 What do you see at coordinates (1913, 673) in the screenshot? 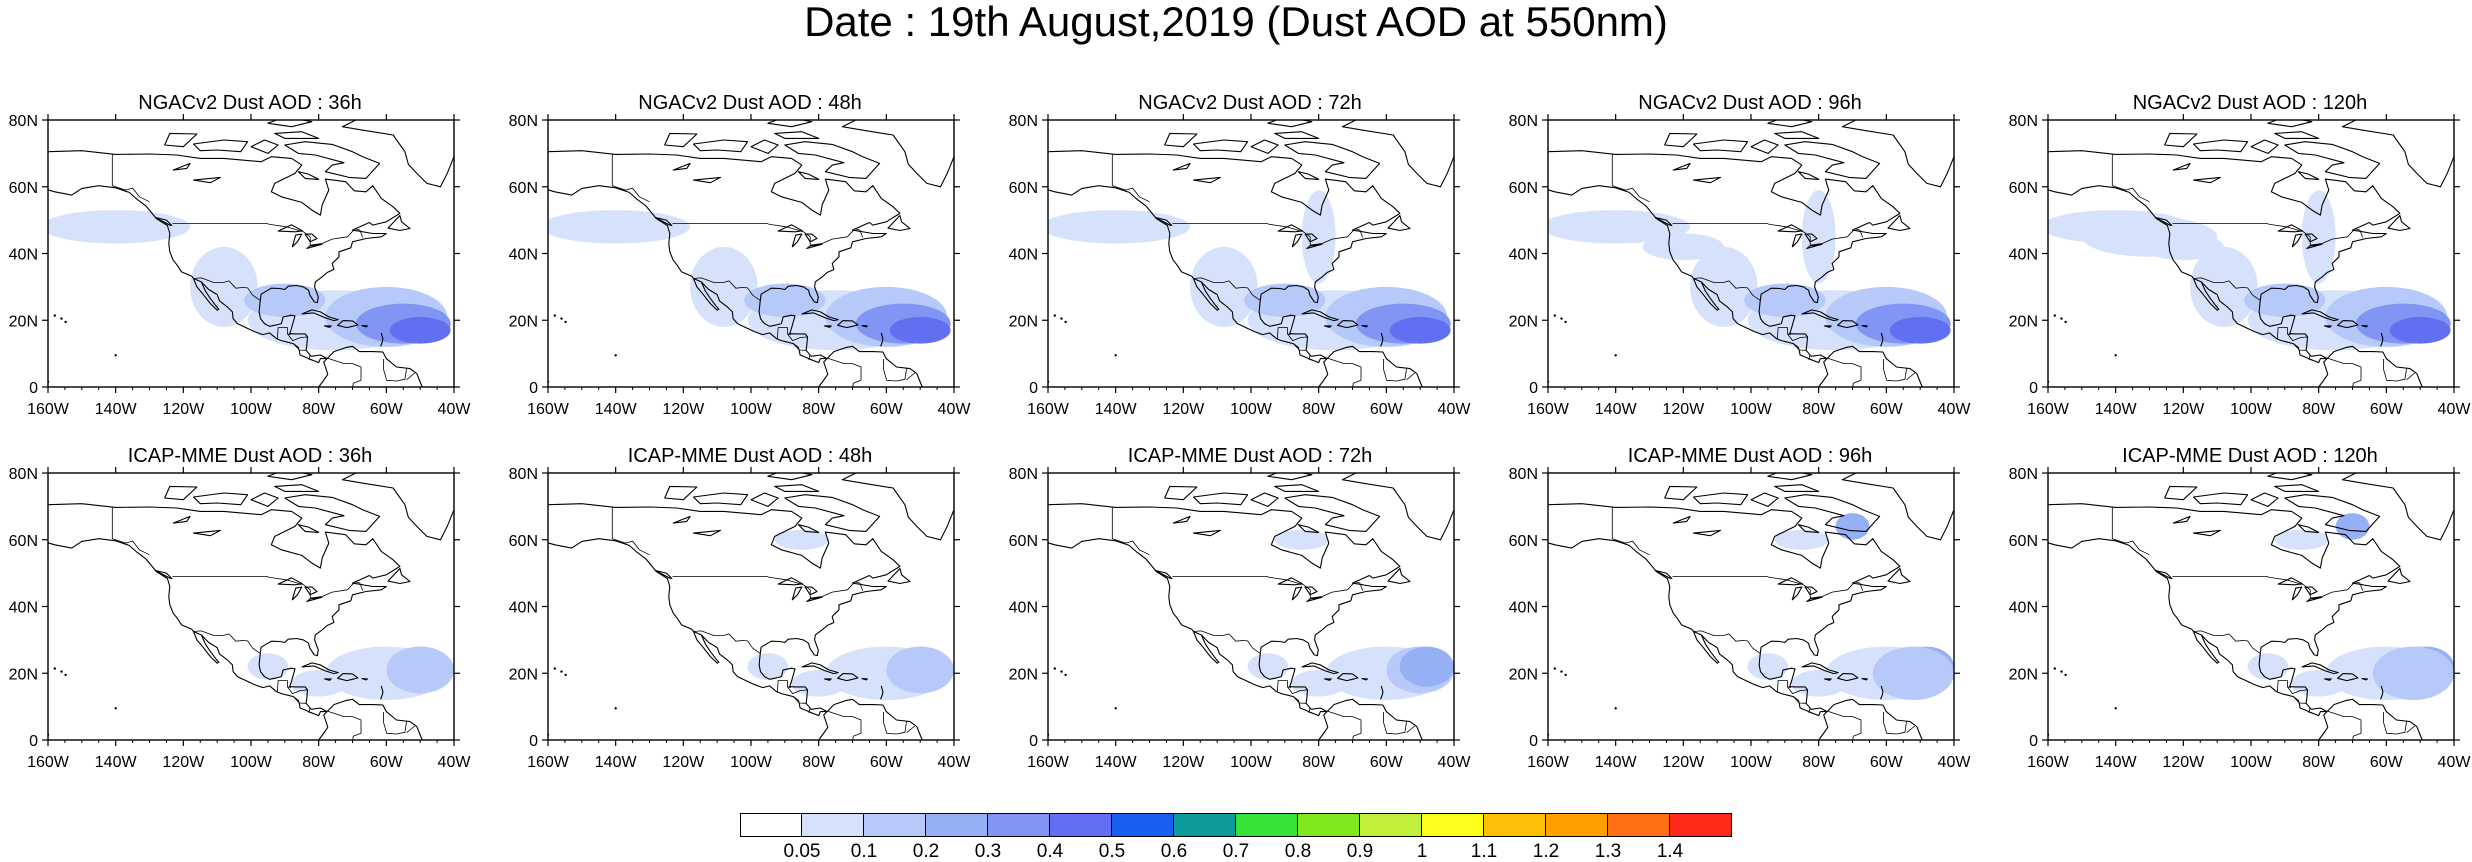
I see `dust-plume-medium` at bounding box center [1913, 673].